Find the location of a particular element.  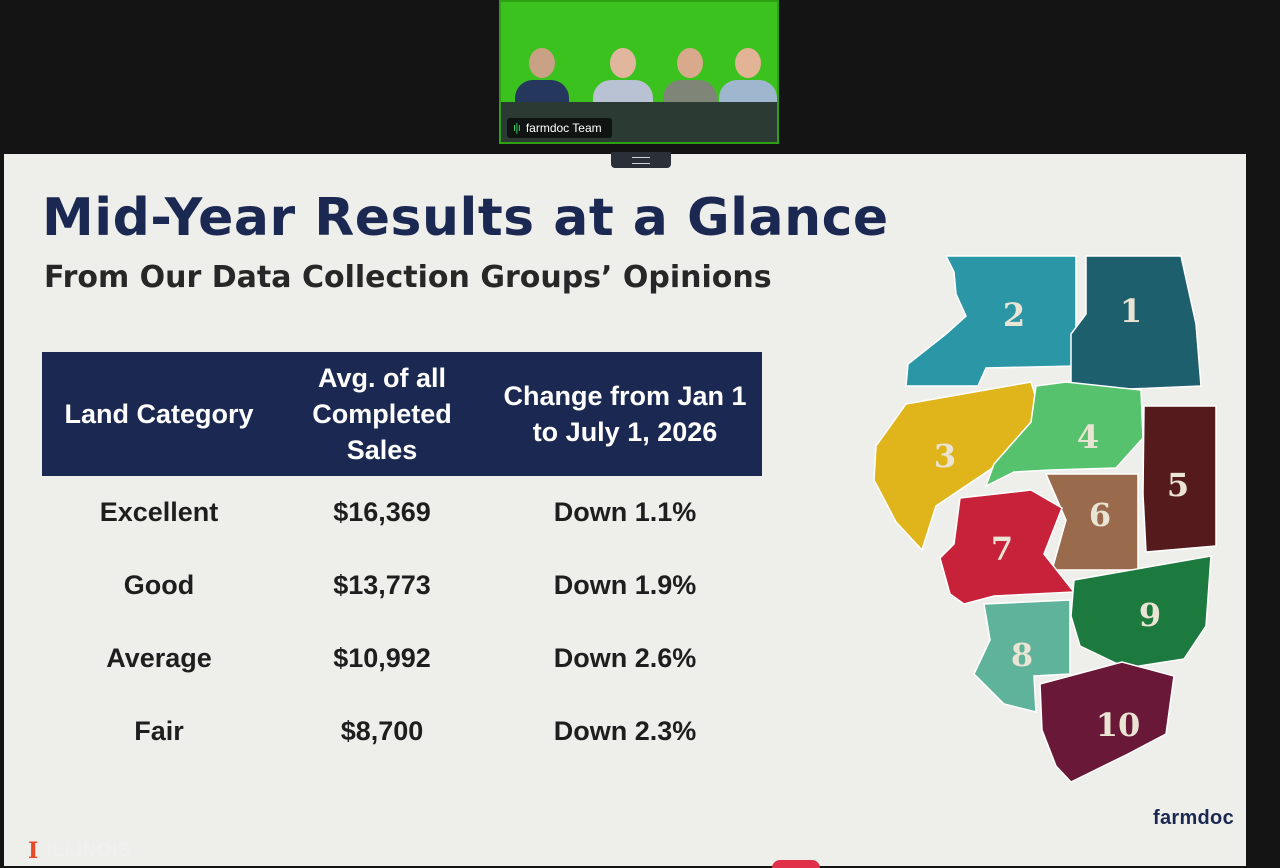

table-header: Change from Jan 1 to July 1, 2026 is located at coordinates (625, 414).